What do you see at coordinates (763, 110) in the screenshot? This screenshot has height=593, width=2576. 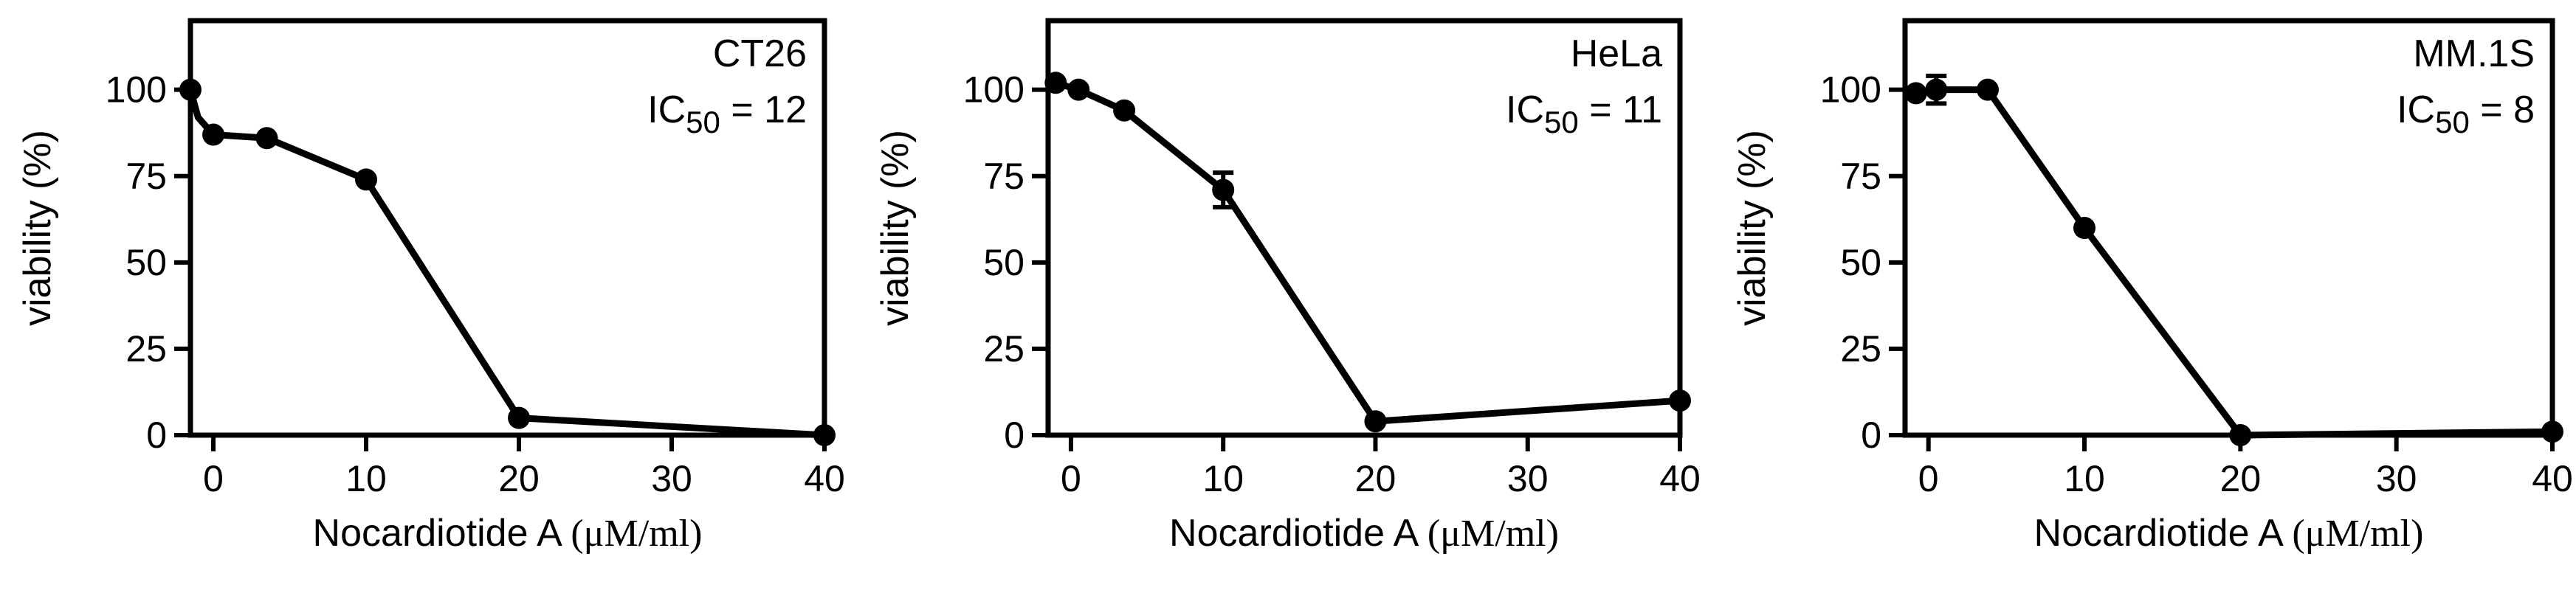 I see `ic50-suffix: = 12` at bounding box center [763, 110].